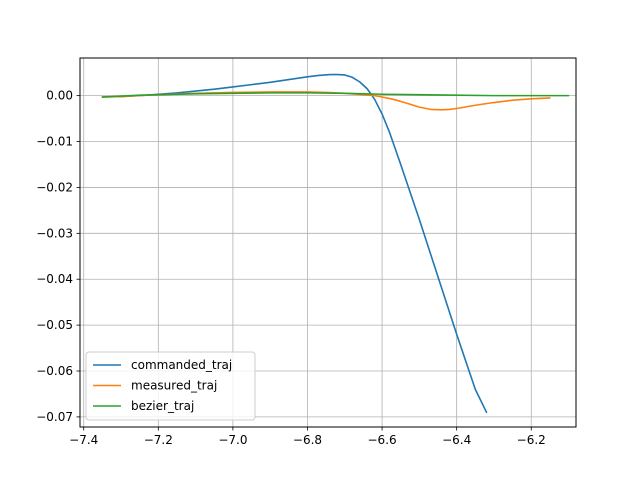  I want to click on legend-label: bezier_traj, so click(162, 406).